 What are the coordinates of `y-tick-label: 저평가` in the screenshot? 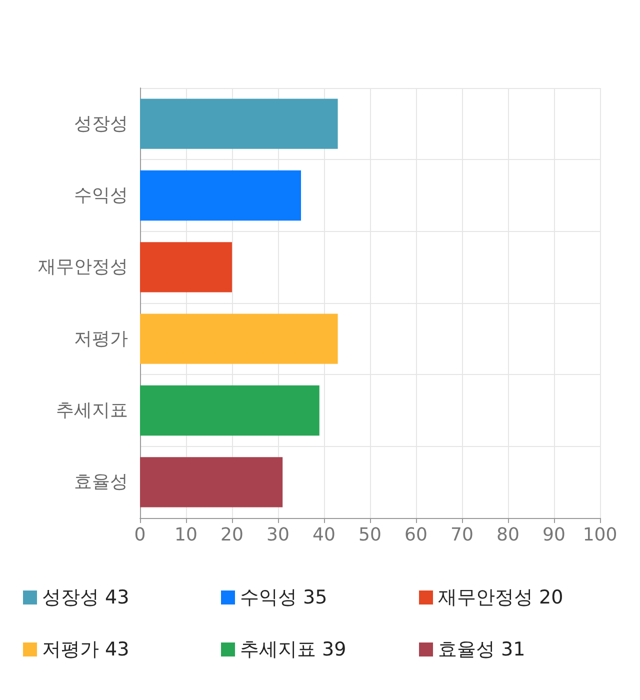 It's located at (101, 339).